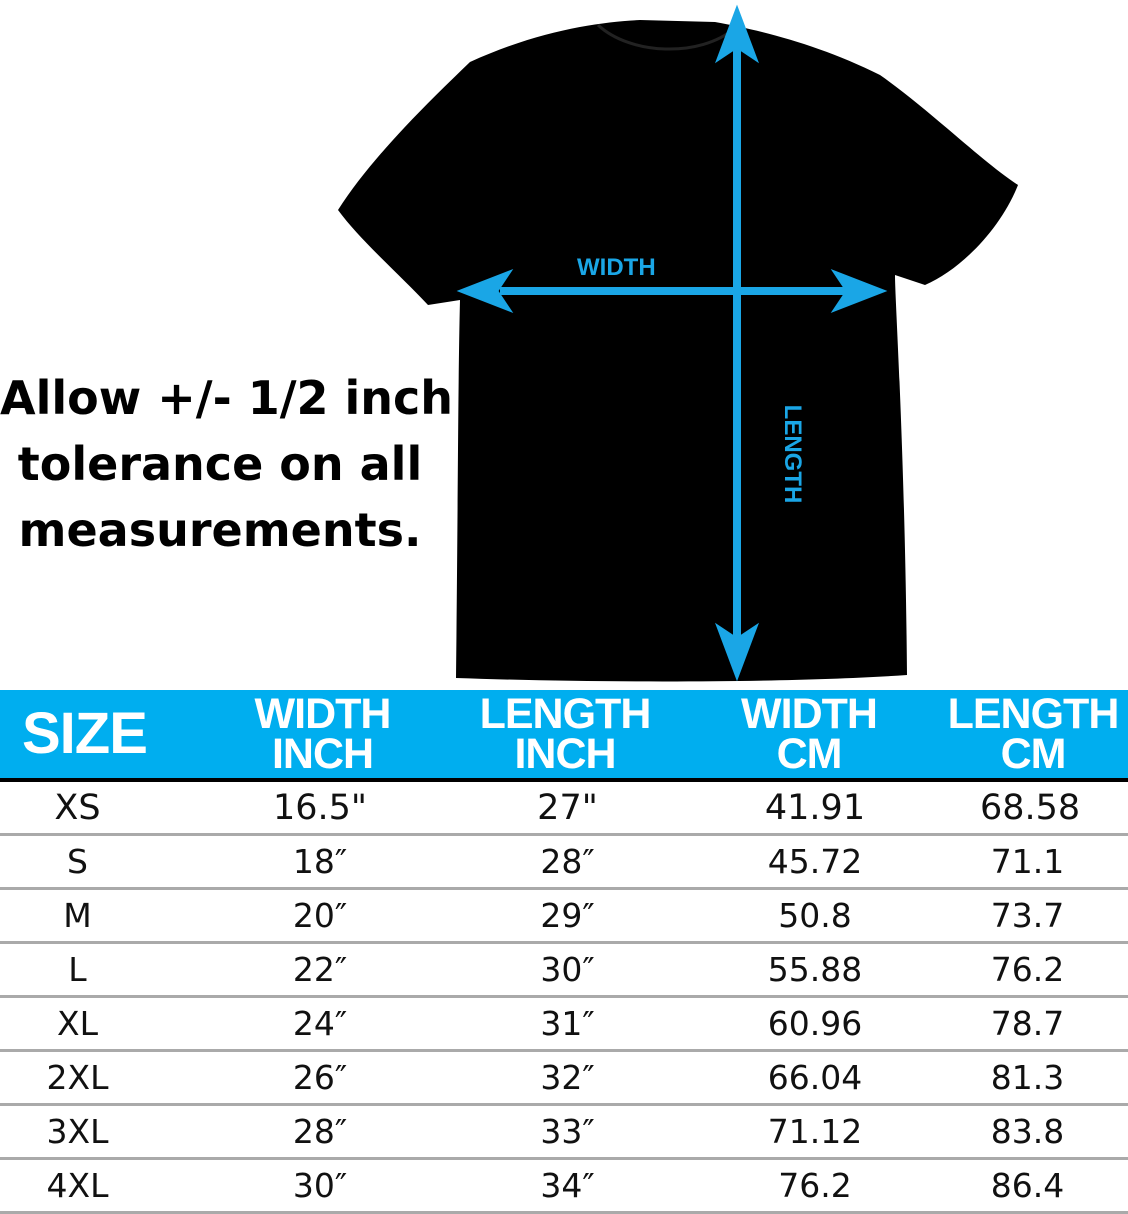  I want to click on cell-length-cm: 71.1, so click(1027, 861).